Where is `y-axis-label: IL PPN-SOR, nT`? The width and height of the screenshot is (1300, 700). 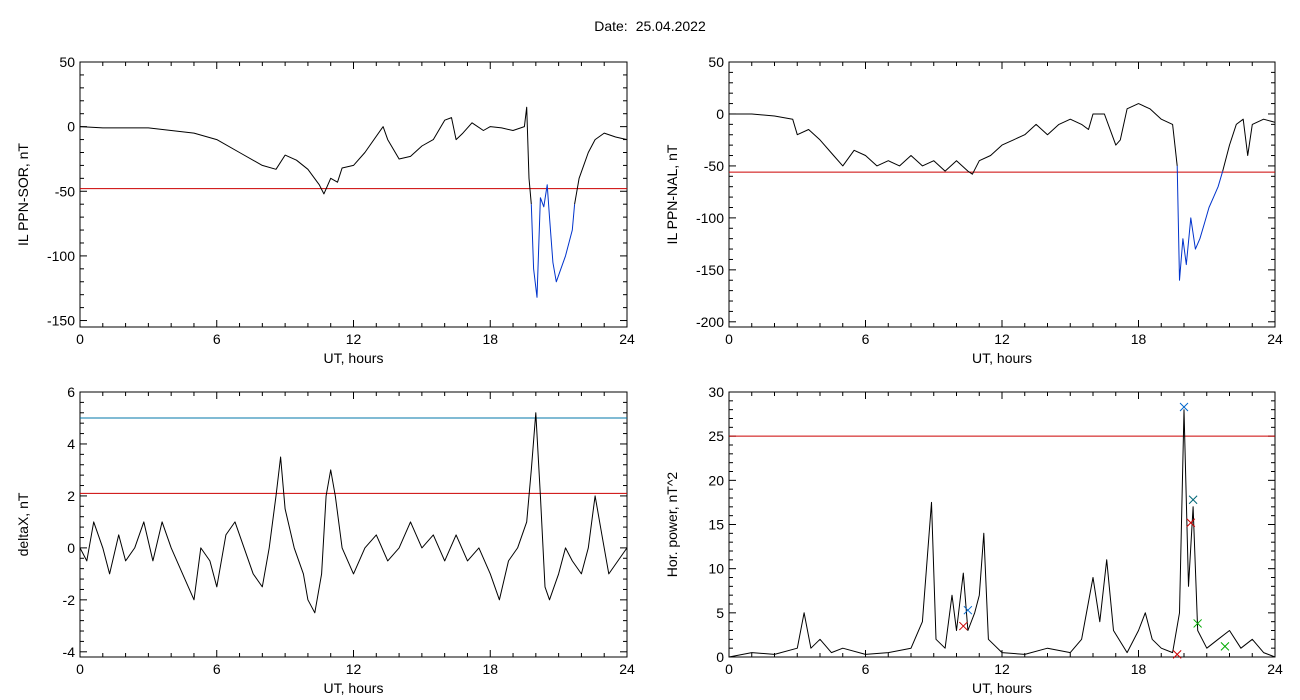 y-axis-label: IL PPN-SOR, nT is located at coordinates (23, 194).